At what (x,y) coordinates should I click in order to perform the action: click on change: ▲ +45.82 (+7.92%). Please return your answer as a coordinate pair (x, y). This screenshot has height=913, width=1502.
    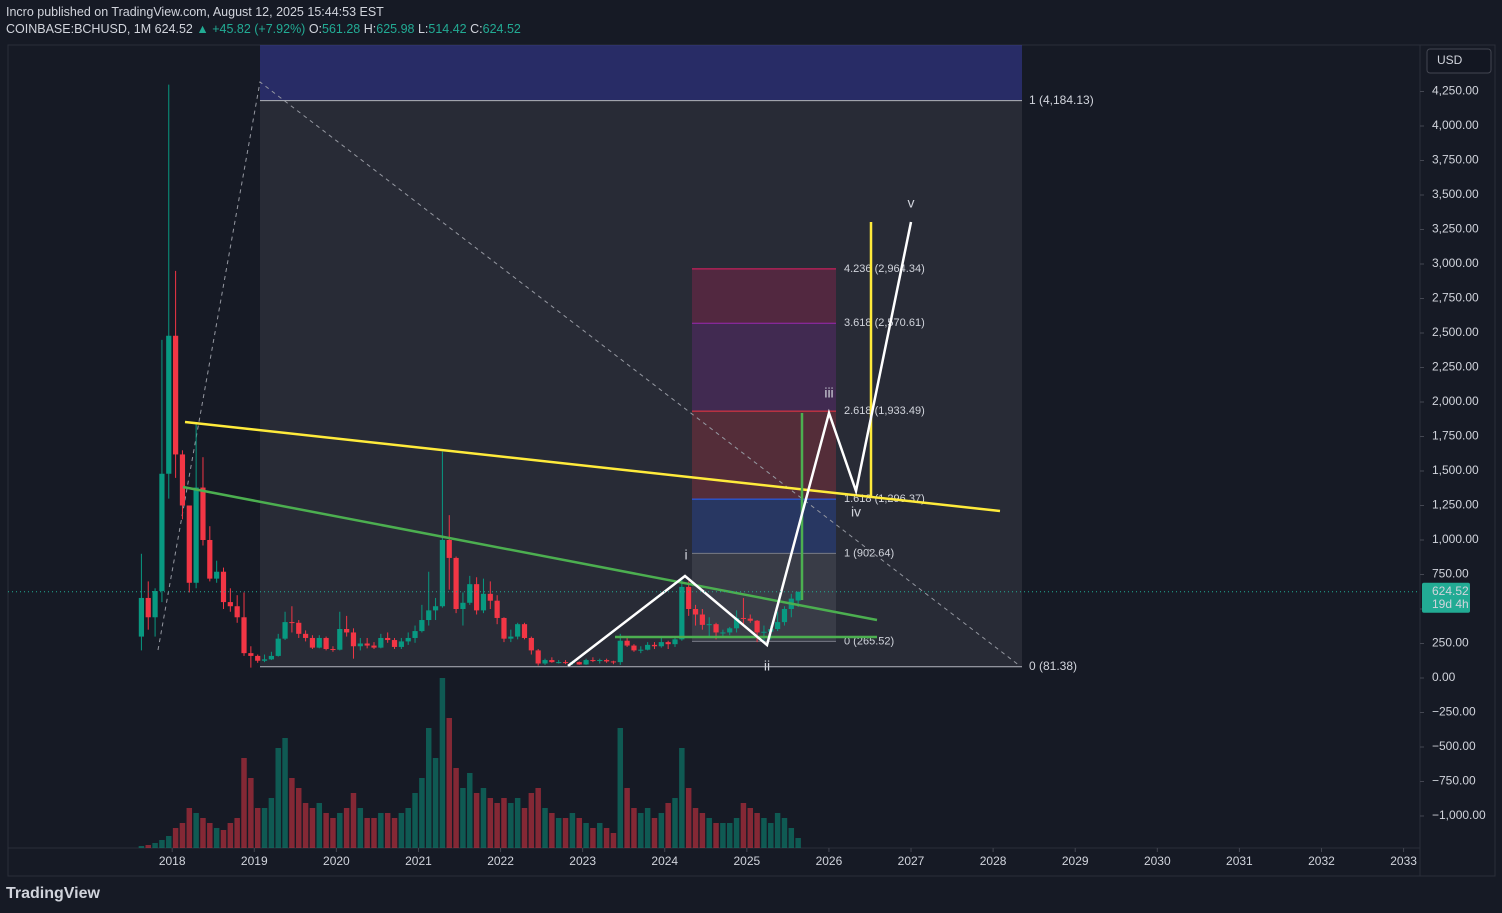
    Looking at the image, I should click on (251, 29).